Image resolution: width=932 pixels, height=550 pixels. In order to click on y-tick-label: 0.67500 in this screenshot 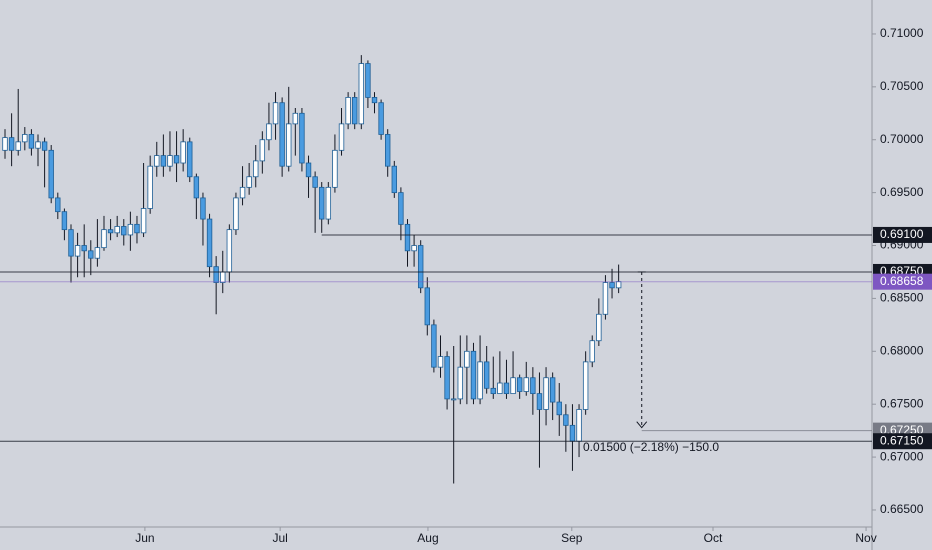, I will do `click(902, 403)`.